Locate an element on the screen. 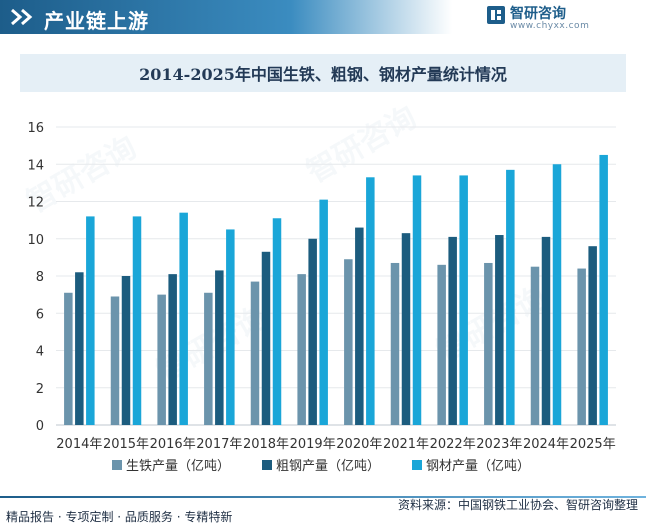  x-tick-label: 2021年 is located at coordinates (406, 444).